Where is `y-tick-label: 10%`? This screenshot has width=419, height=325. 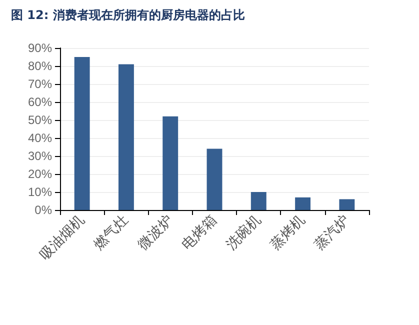
y-tick-label: 10% is located at coordinates (40, 192).